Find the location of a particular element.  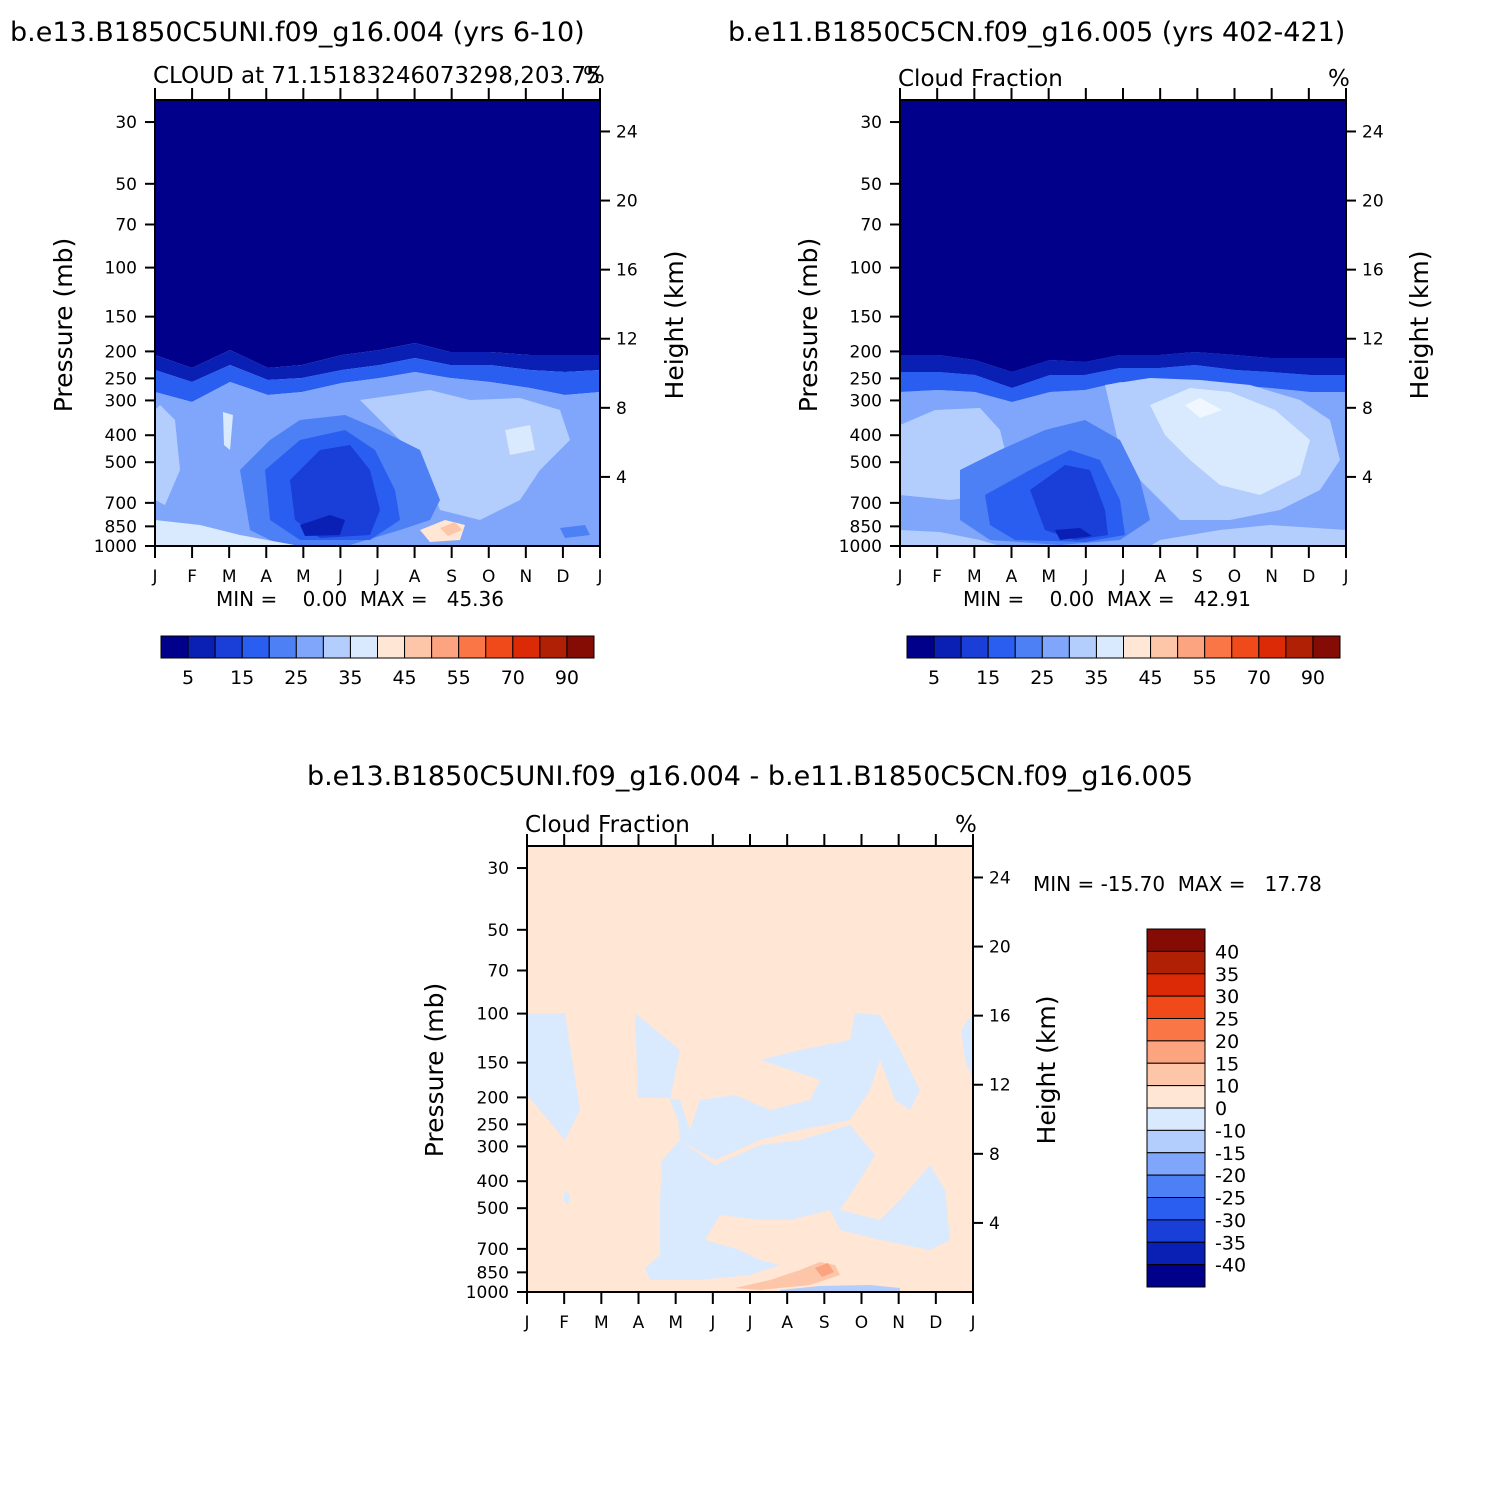

panel-3-y2label: Height (km) is located at coordinates (1046, 1070).